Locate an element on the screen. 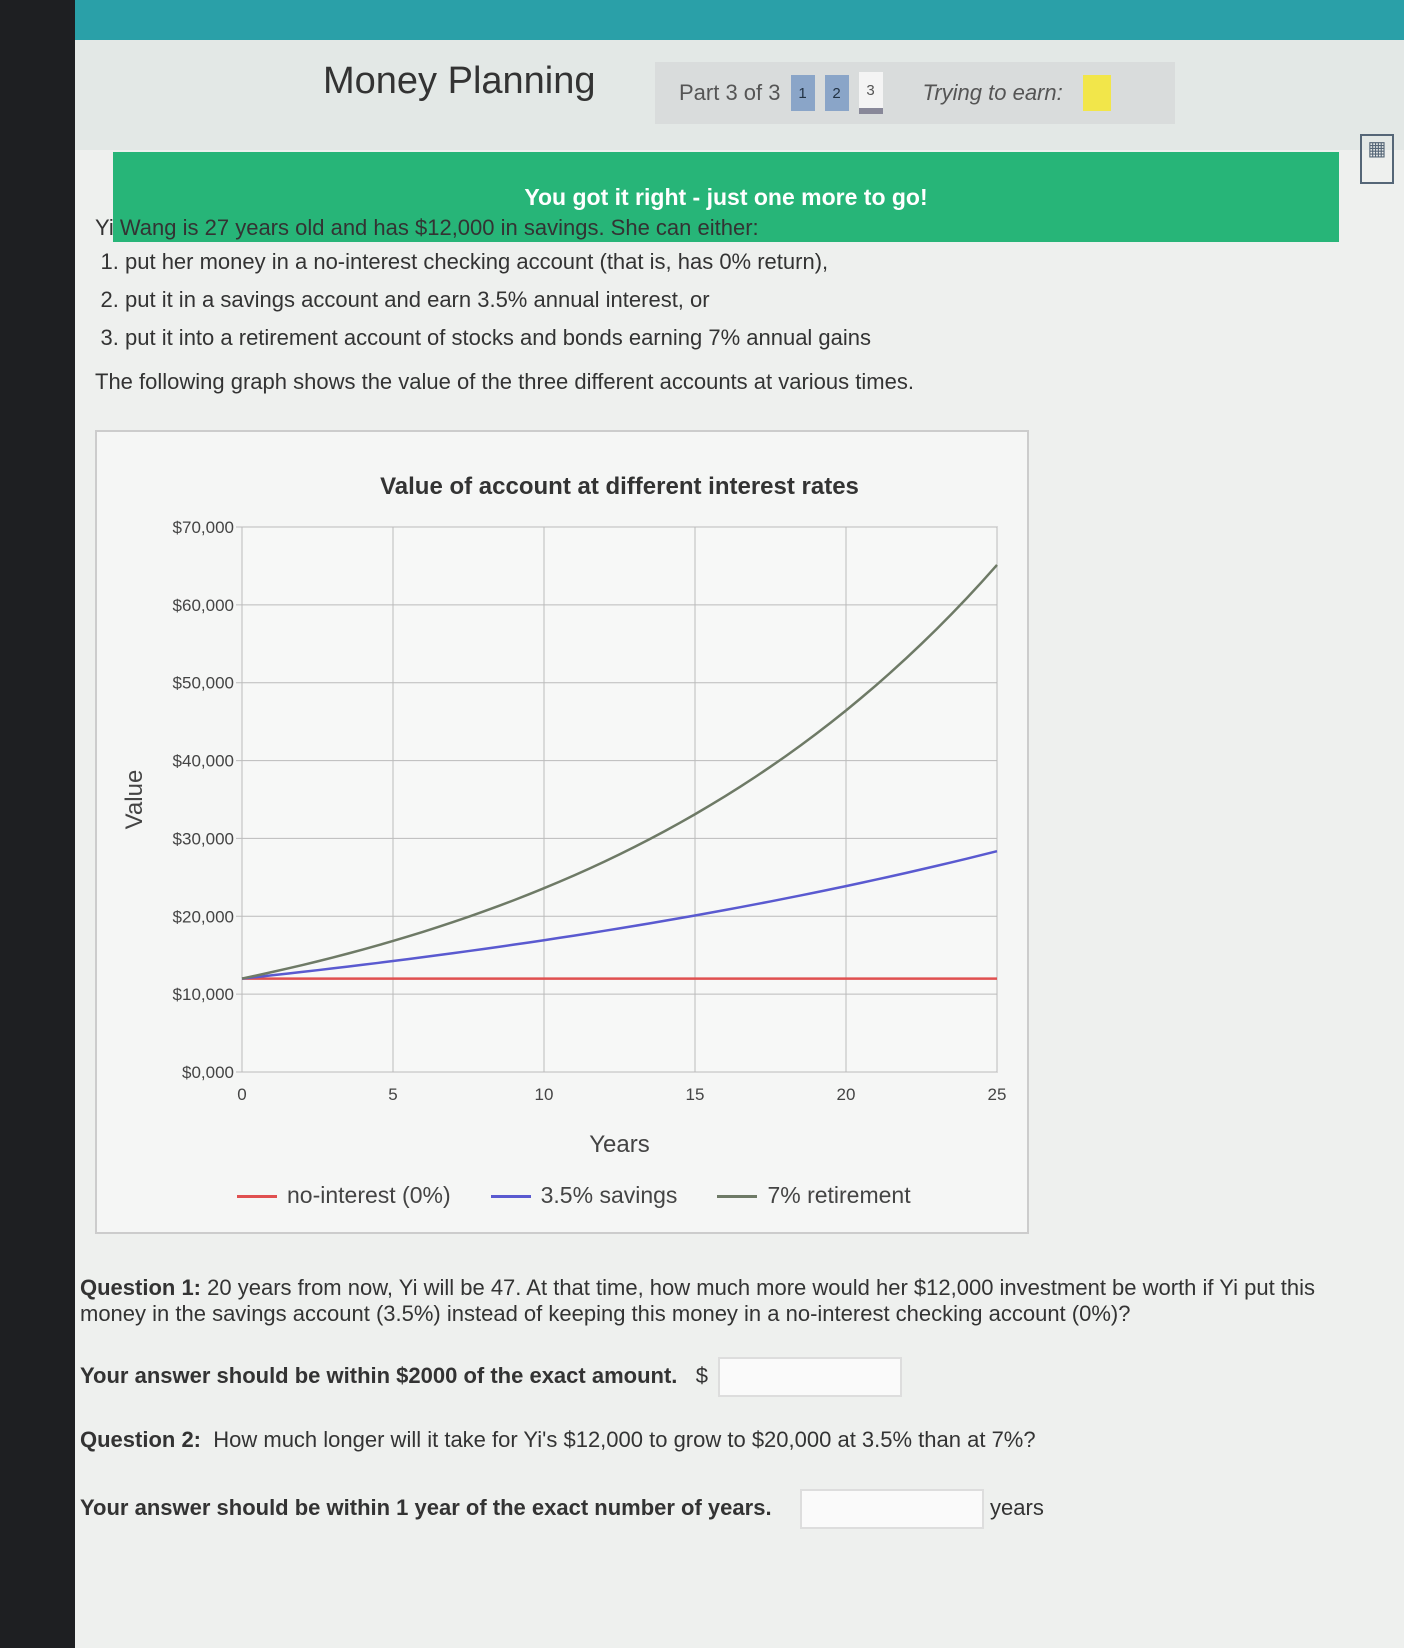  y-tick-label: $70,000 is located at coordinates (203, 527).